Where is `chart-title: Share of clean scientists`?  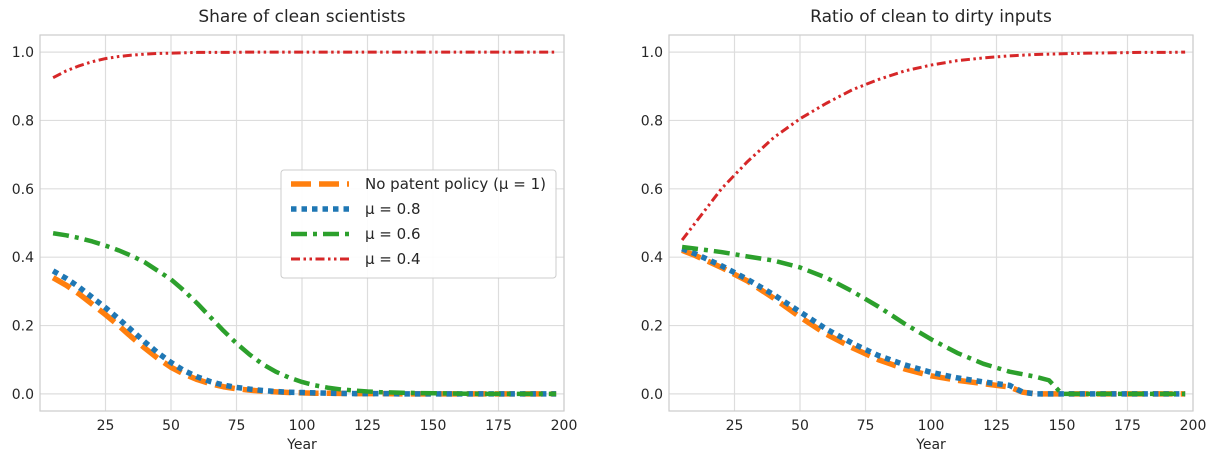 chart-title: Share of clean scientists is located at coordinates (301, 17).